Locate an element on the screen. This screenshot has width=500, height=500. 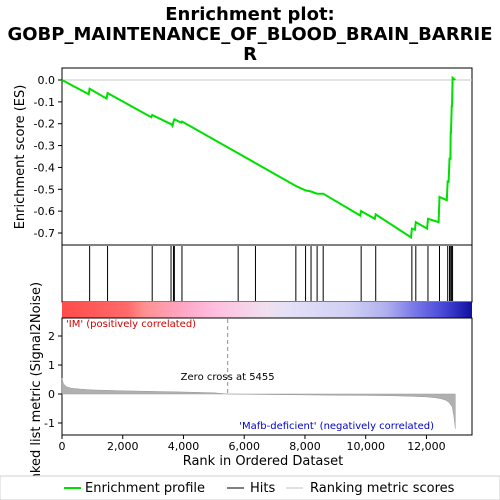
metric-y-tick-label: 0 is located at coordinates (51, 394).